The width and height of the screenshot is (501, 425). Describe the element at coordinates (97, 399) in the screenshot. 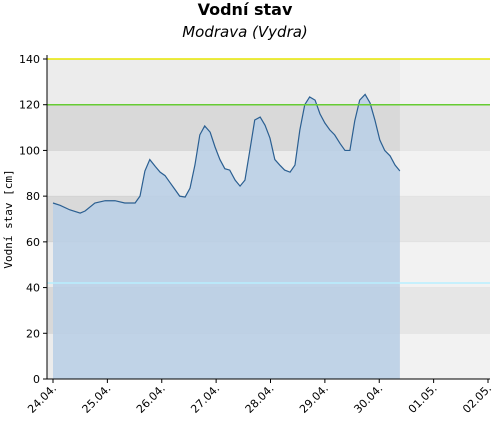

I see `x-tick-label: 25.04.` at that location.